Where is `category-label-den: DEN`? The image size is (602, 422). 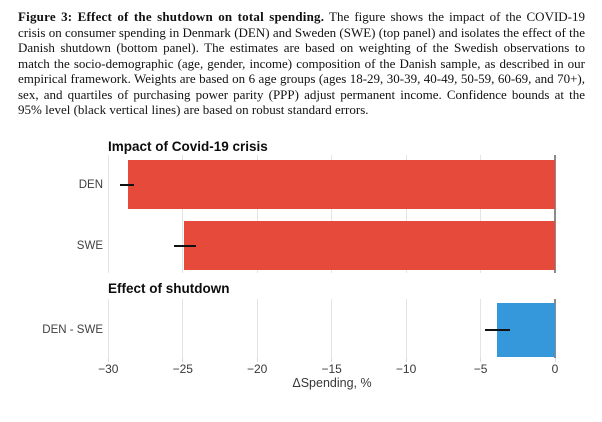 category-label-den: DEN is located at coordinates (90, 184).